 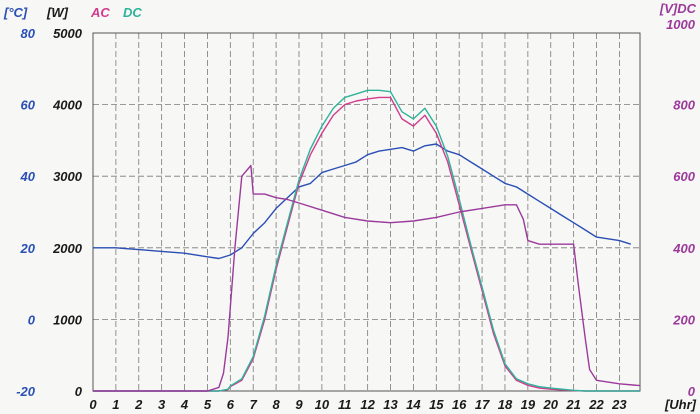 I want to click on y-voltage-tick-label: 1000, so click(x=681, y=24).